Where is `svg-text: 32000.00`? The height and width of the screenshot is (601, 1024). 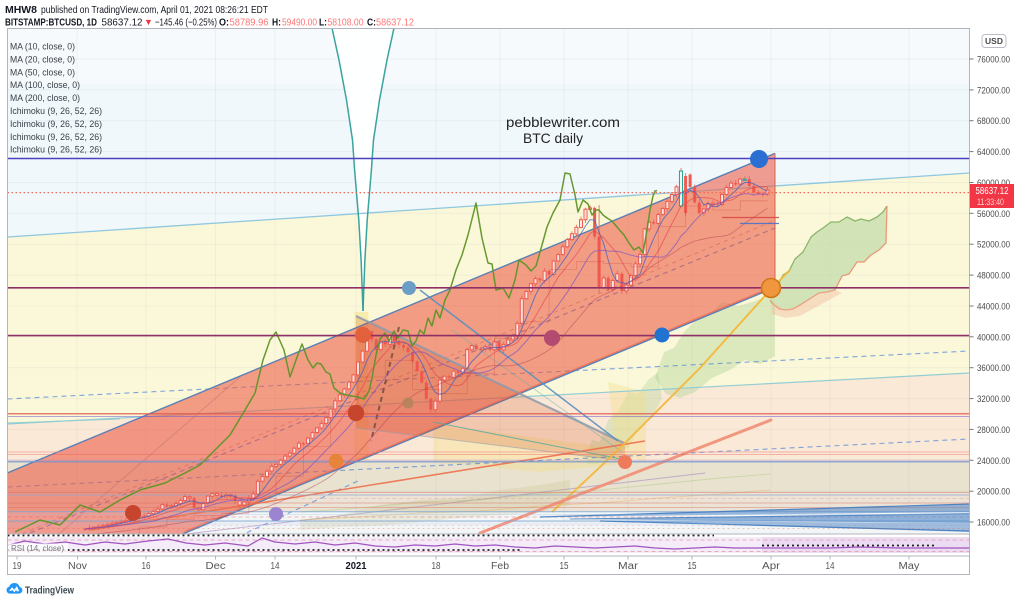 svg-text: 32000.00 is located at coordinates (993, 399).